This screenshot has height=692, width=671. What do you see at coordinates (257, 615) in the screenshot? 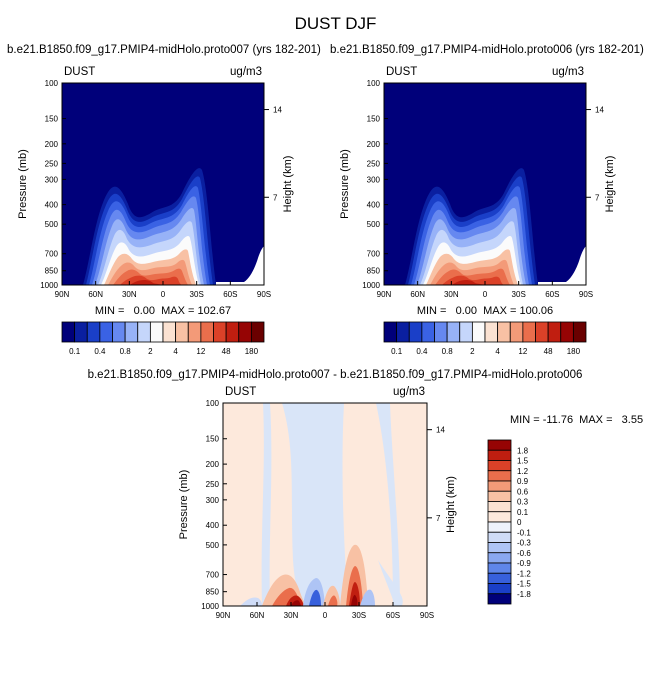
I see `difference-xtick-label: 60N` at bounding box center [257, 615].